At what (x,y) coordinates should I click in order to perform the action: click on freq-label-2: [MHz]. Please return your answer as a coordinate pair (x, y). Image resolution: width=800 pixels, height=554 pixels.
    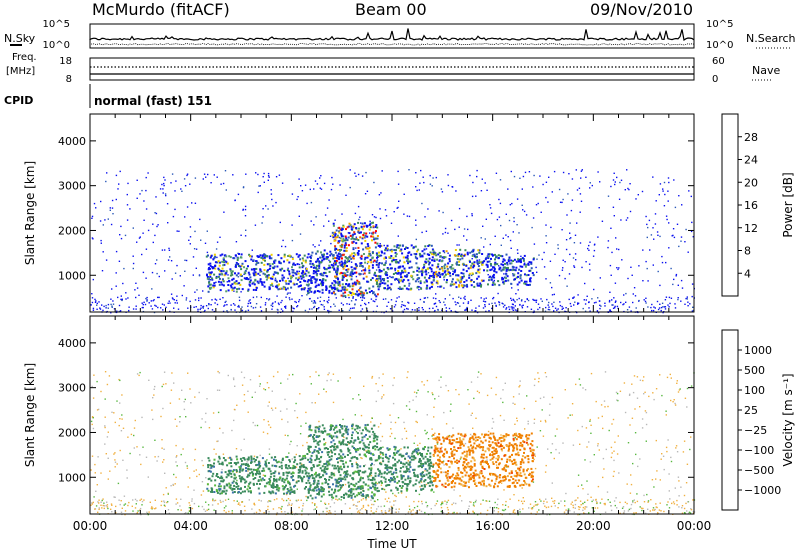
    Looking at the image, I should click on (20, 71).